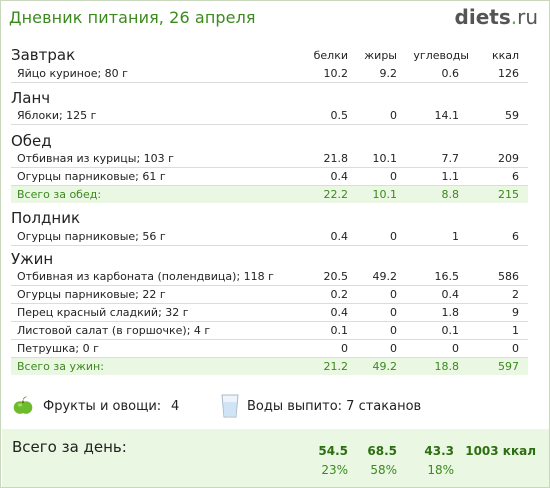 This screenshot has height=488, width=550. What do you see at coordinates (269, 366) in the screenshot?
I see `meal-total-row: Всего за ужин: 21.2 49.2 18.8 597` at bounding box center [269, 366].